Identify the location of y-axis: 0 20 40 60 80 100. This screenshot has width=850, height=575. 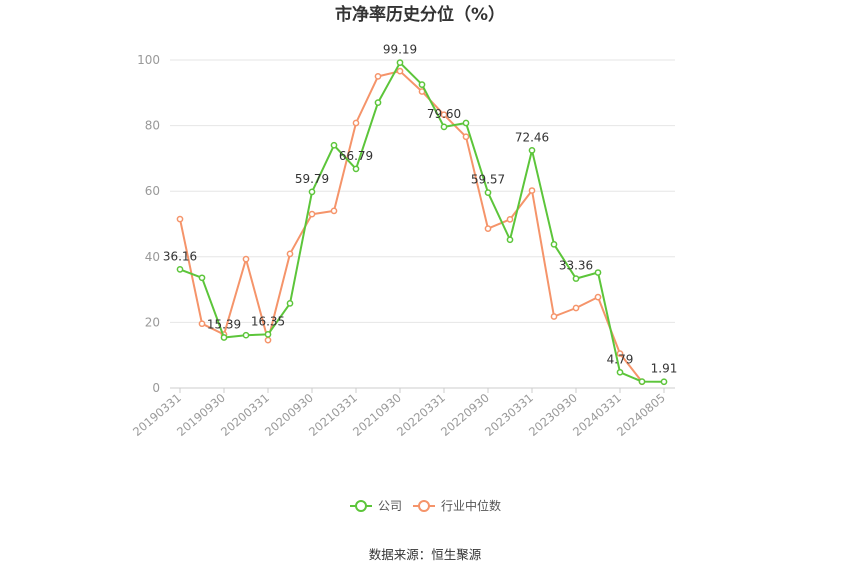
(148, 224).